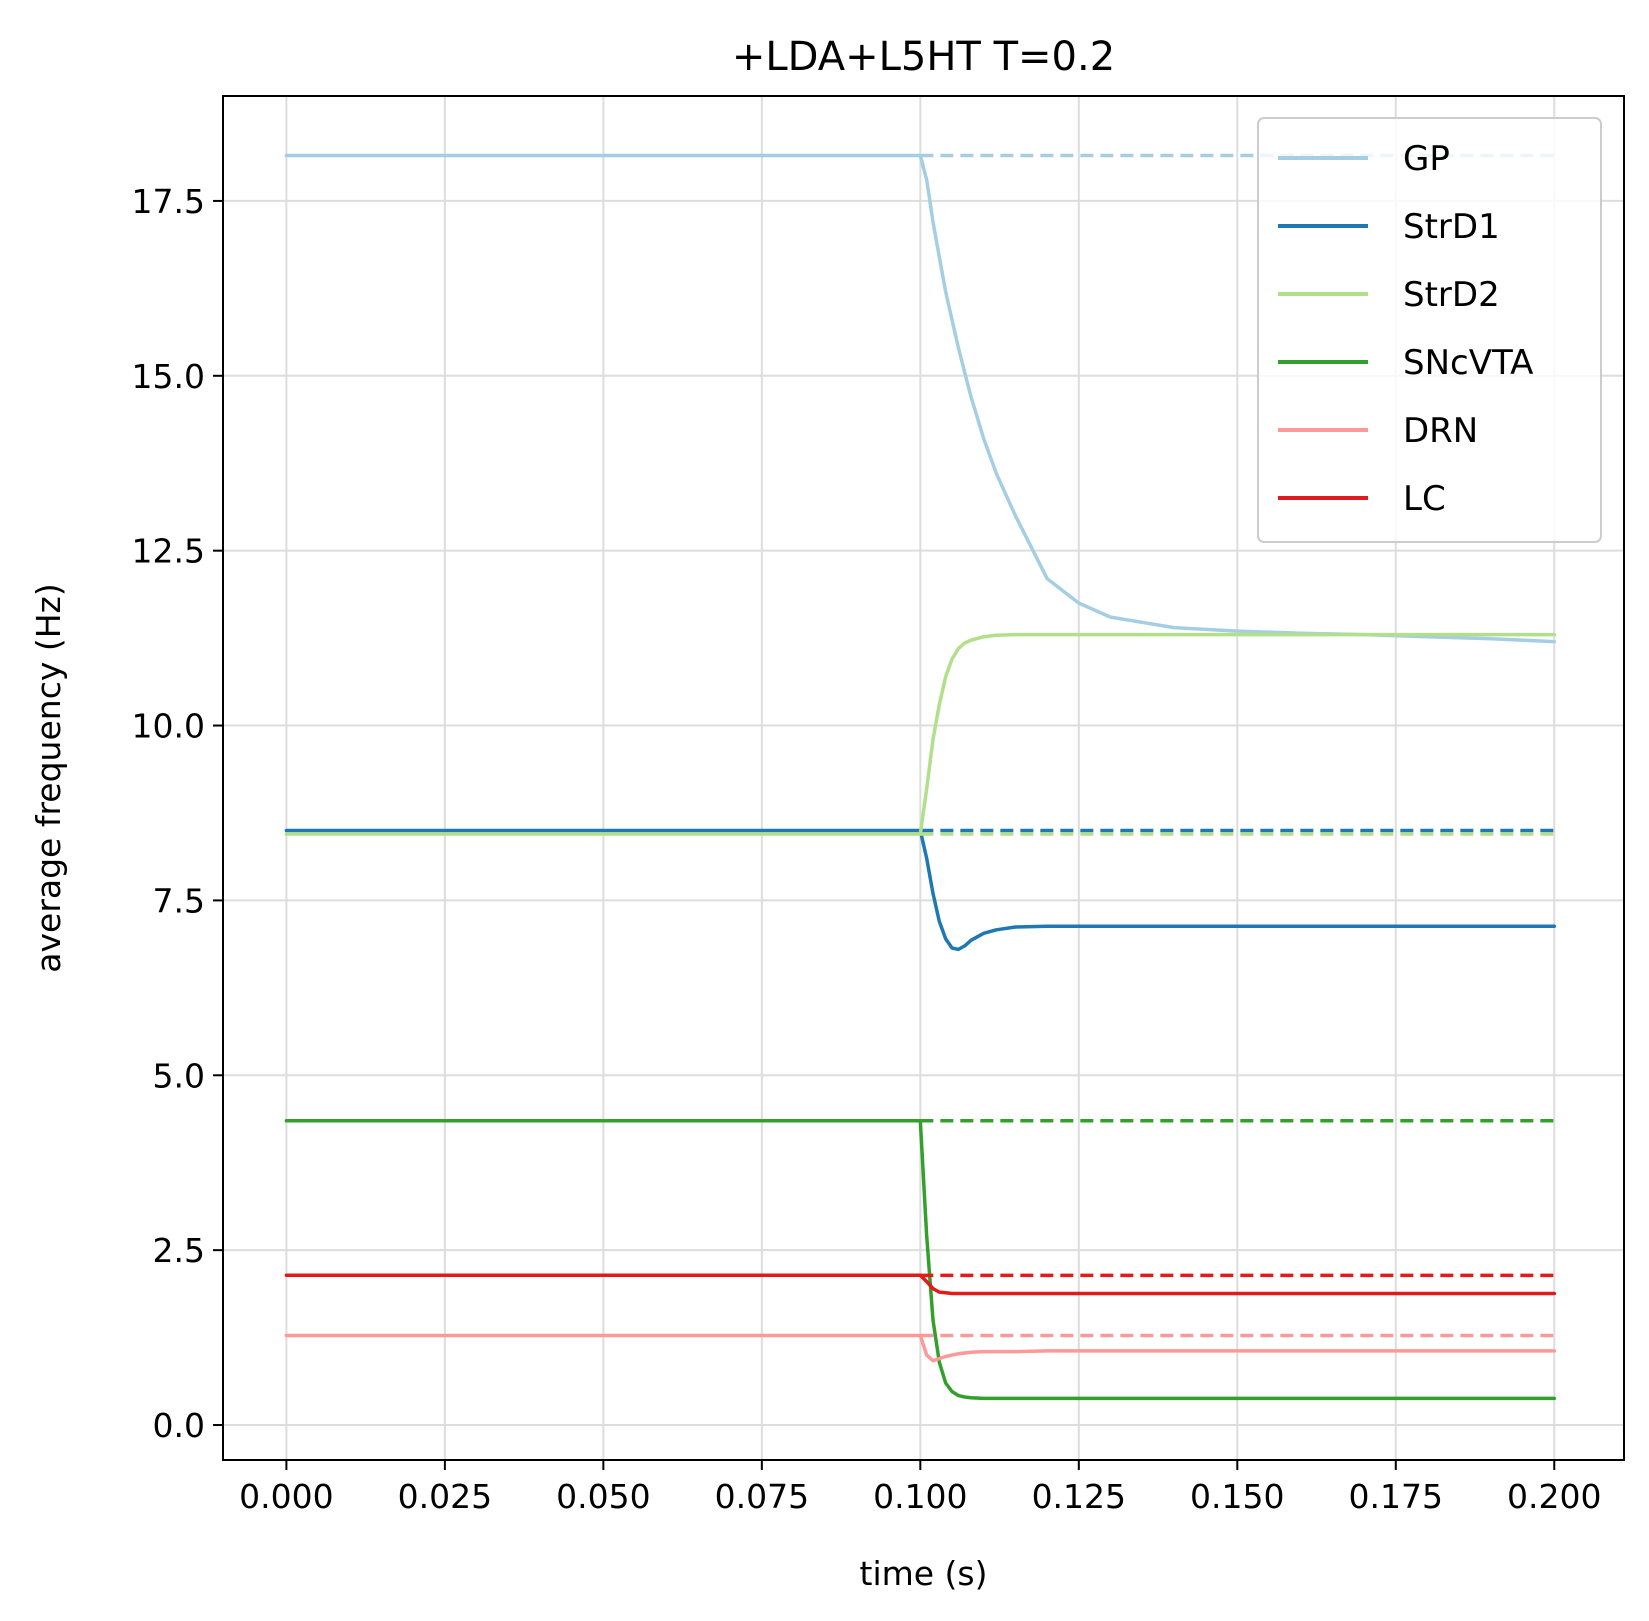  What do you see at coordinates (920, 1496) in the screenshot?
I see `x-tick-label: 0.100` at bounding box center [920, 1496].